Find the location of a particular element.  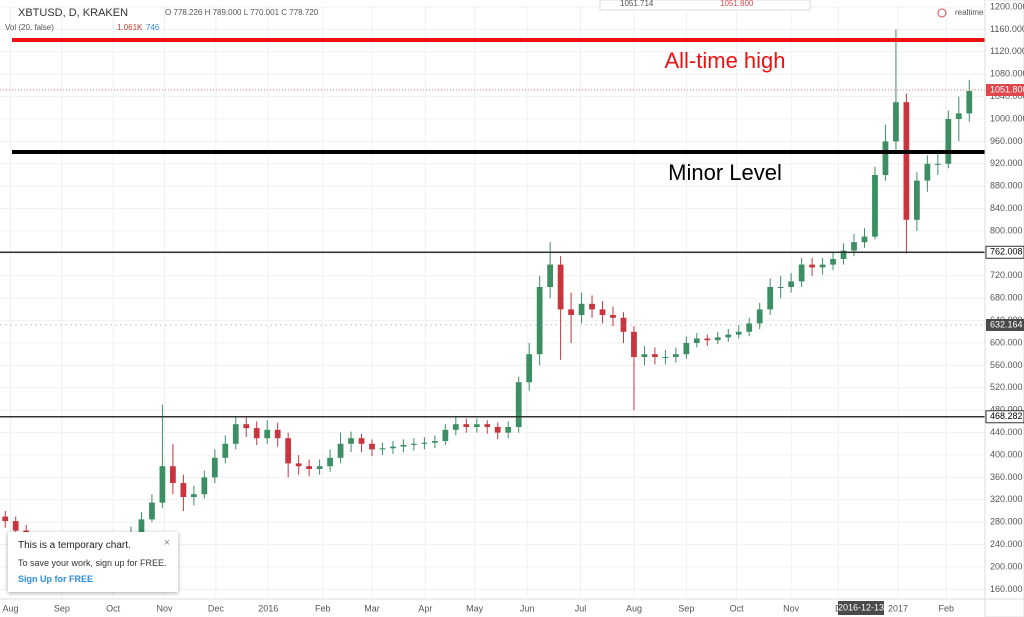

level-annotation: All-time high is located at coordinates (724, 60).